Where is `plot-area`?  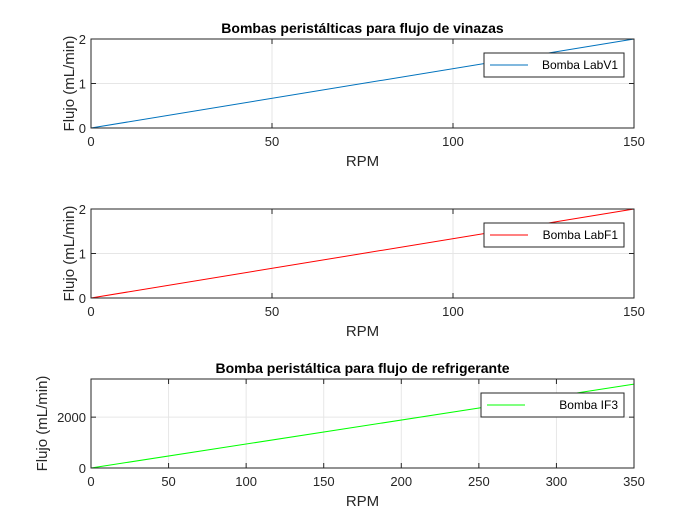
plot-area is located at coordinates (362, 423).